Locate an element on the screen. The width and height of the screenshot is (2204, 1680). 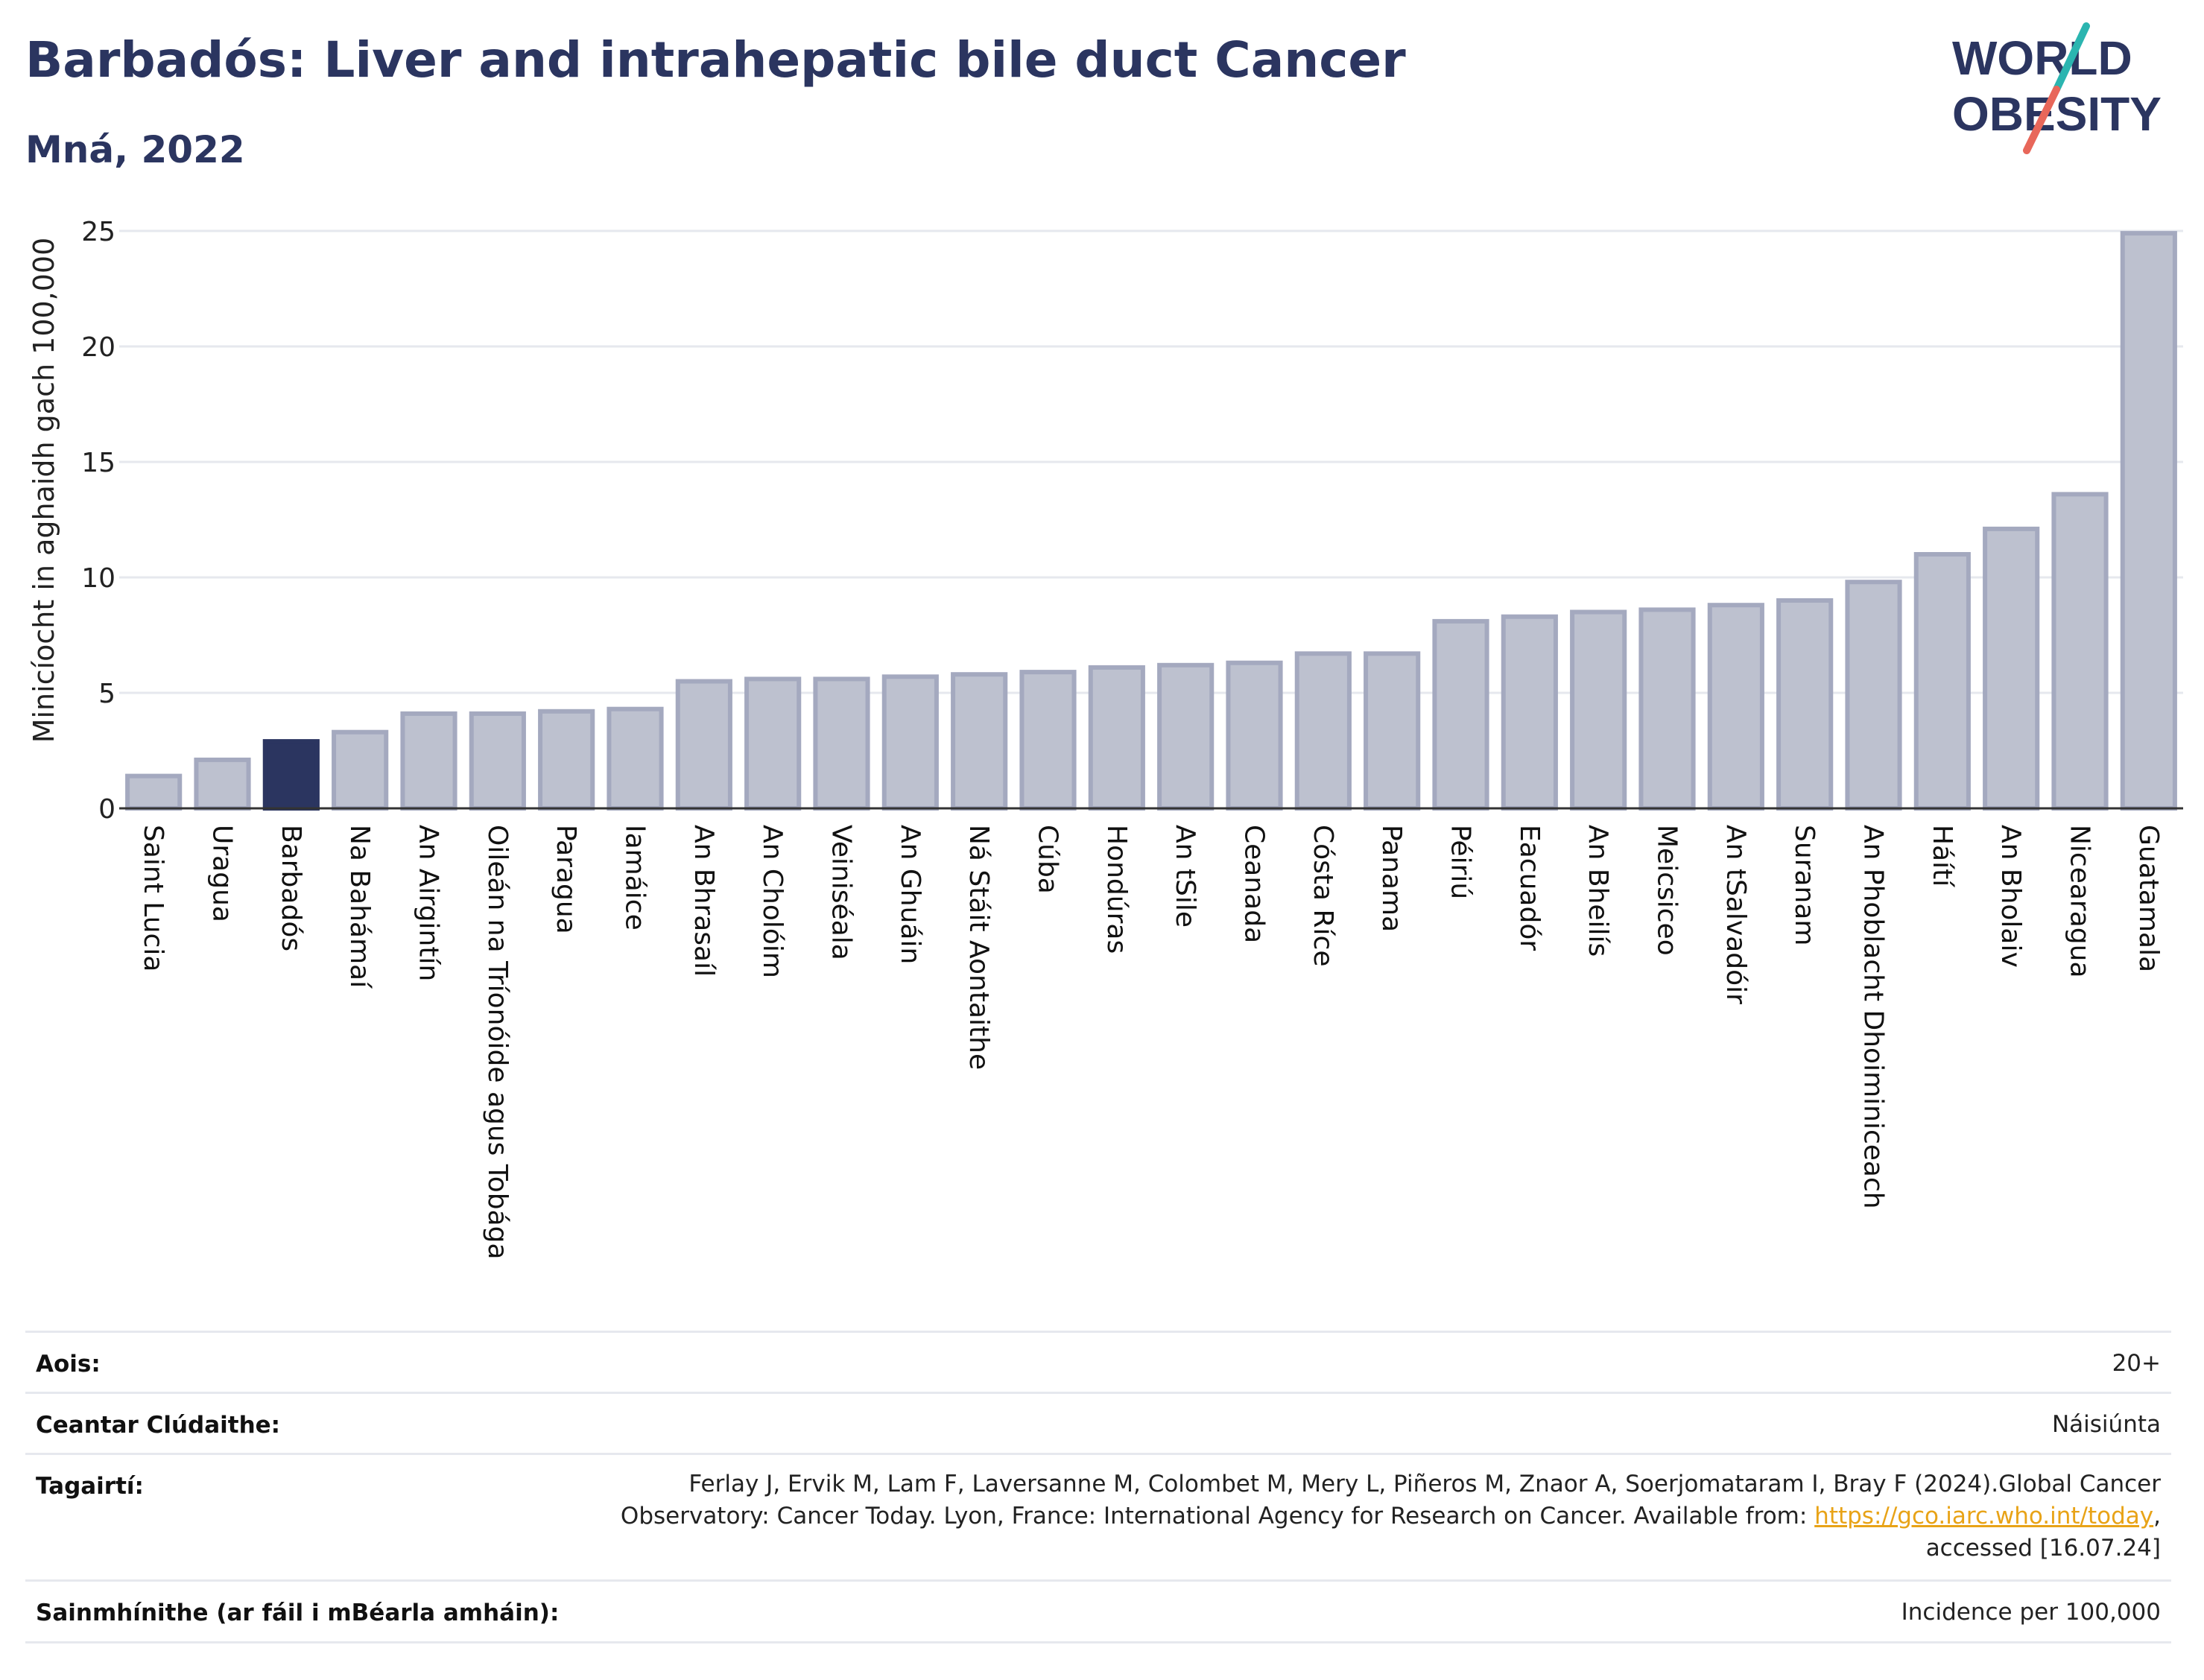
x-tick-label: An Bhrasaíl is located at coordinates (703, 901).